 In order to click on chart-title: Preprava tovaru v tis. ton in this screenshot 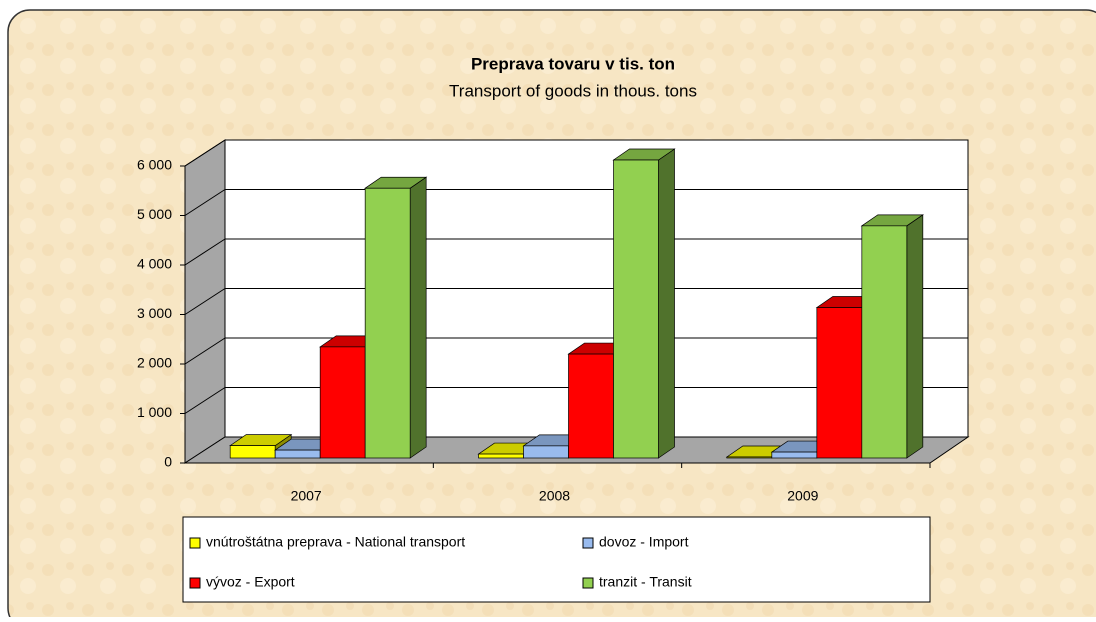, I will do `click(573, 63)`.